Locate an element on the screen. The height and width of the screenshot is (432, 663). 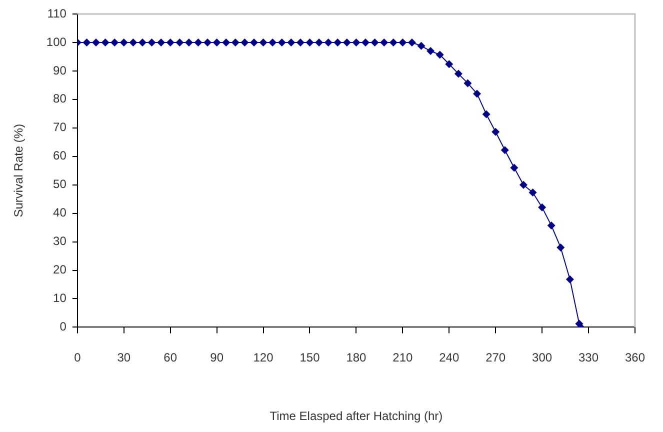
y-tick-label: 90 is located at coordinates (60, 70).